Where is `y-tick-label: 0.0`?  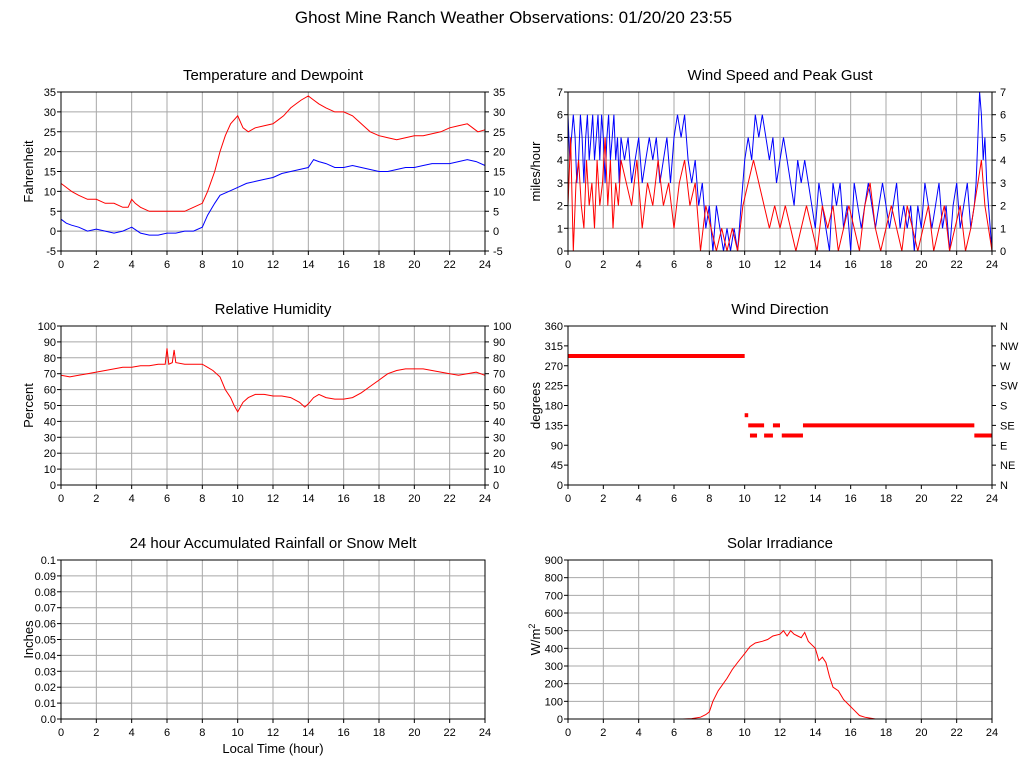 y-tick-label: 0.0 is located at coordinates (48, 720).